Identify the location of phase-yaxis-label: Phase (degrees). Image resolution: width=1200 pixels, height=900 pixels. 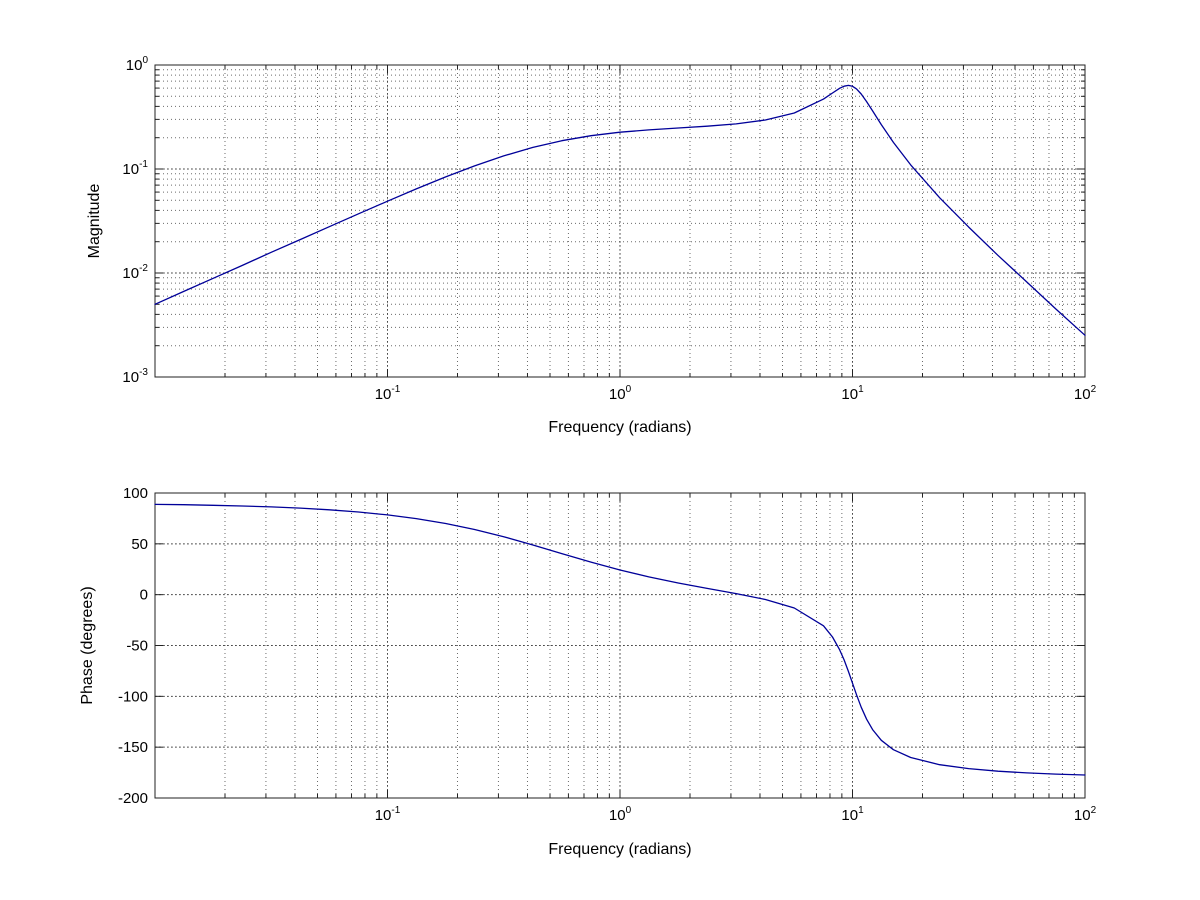
(87, 645).